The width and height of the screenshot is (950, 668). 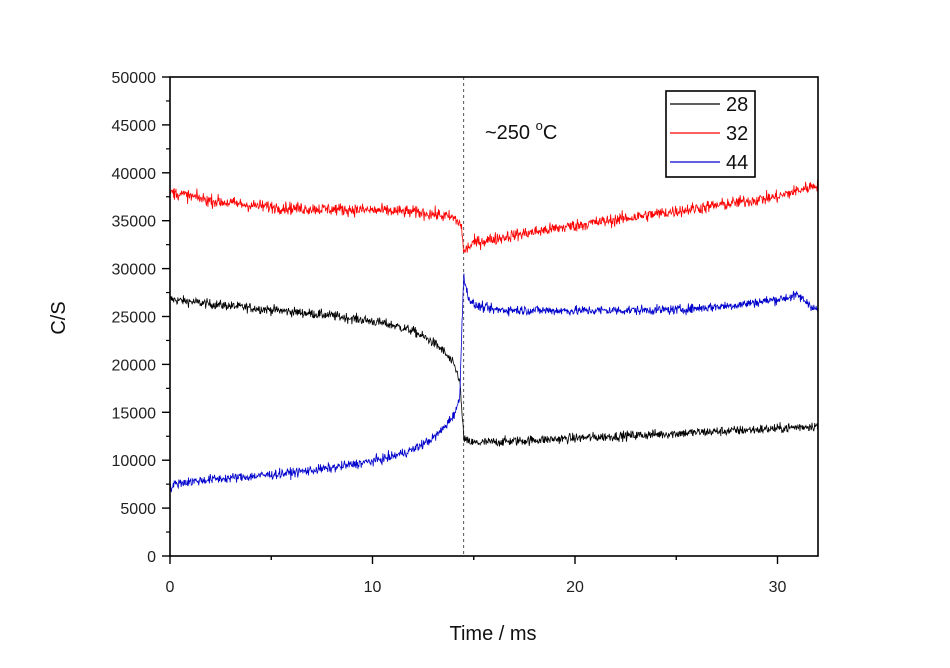 What do you see at coordinates (539, 125) in the screenshot?
I see `annotation-degree-symbol: o` at bounding box center [539, 125].